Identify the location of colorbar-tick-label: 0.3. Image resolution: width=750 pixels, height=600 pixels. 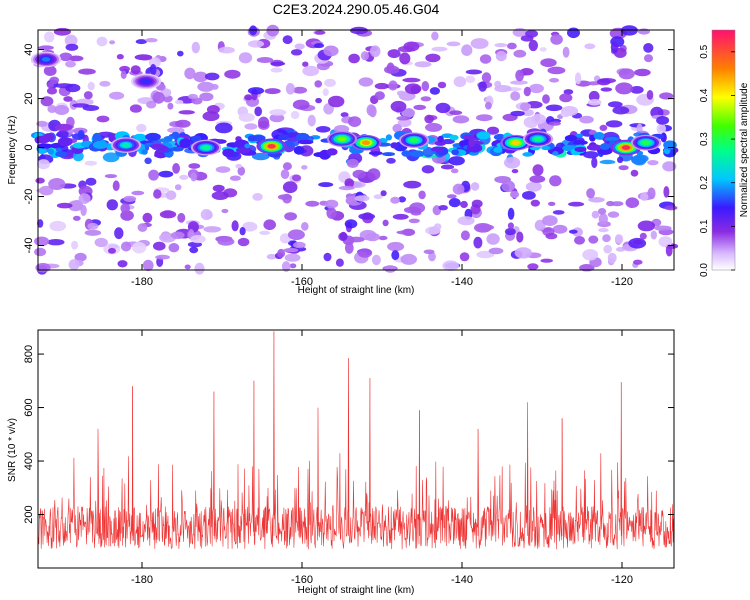
(704, 139).